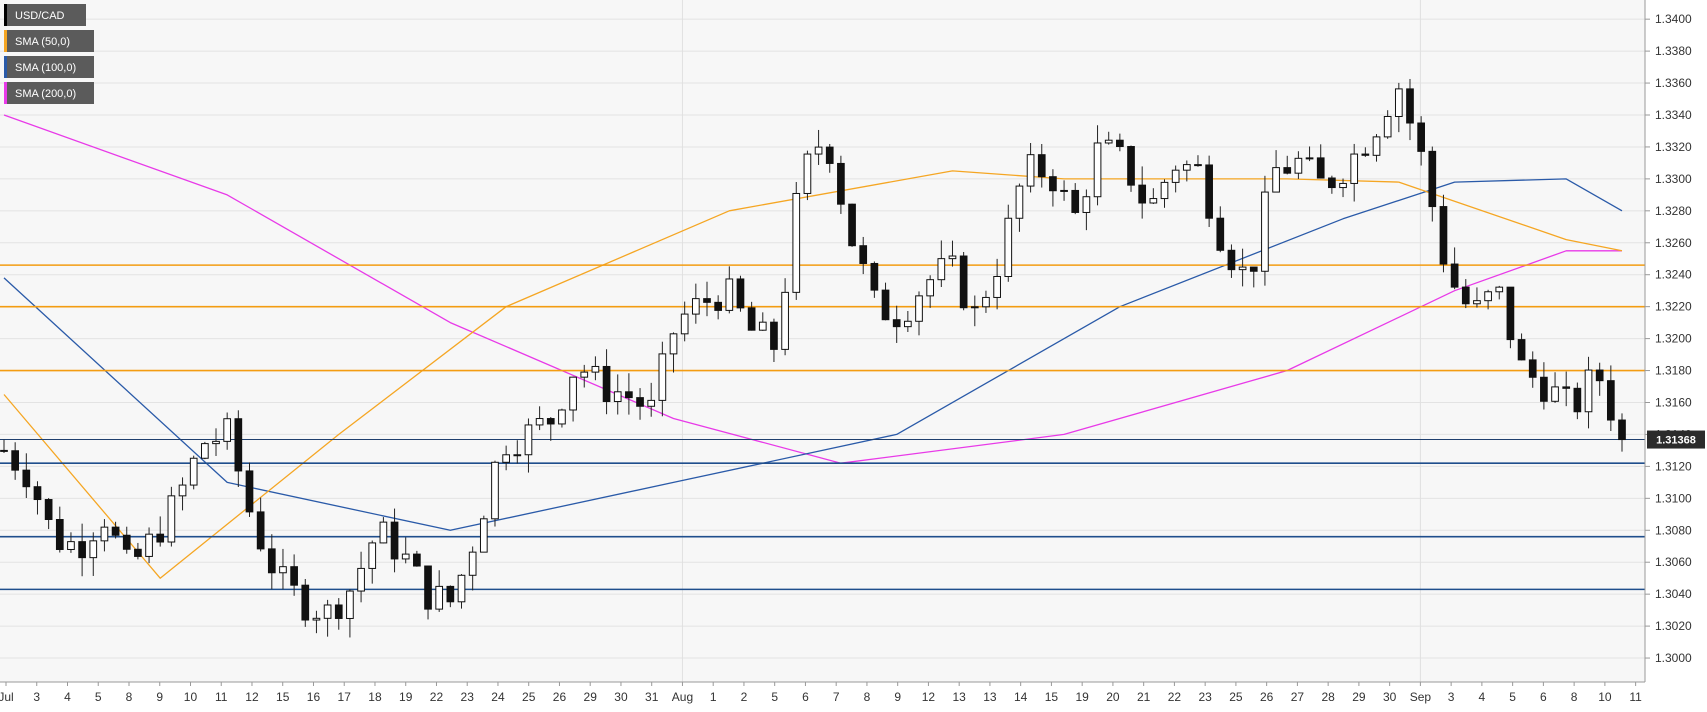  Describe the element at coordinates (1175, 697) in the screenshot. I see `x-tick-label: 22` at that location.